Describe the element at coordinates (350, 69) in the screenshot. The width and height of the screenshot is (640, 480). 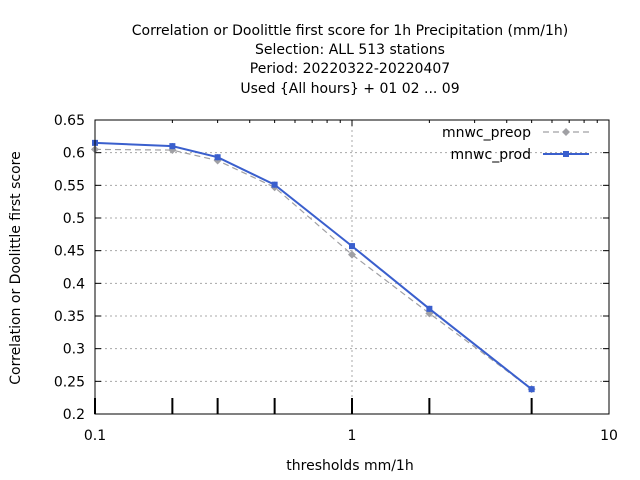
I see `title-line-3: Period: 20220322-20220407` at that location.